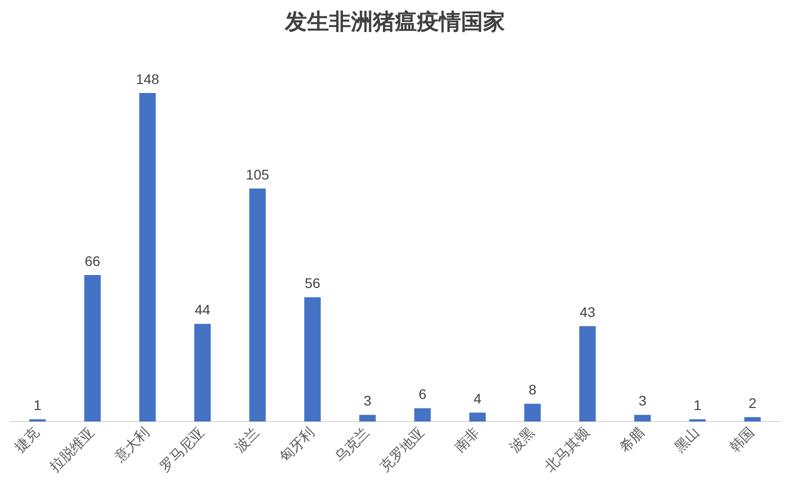 The image size is (800, 484). I want to click on x-tick-label: 罗马尼亚, so click(182, 450).